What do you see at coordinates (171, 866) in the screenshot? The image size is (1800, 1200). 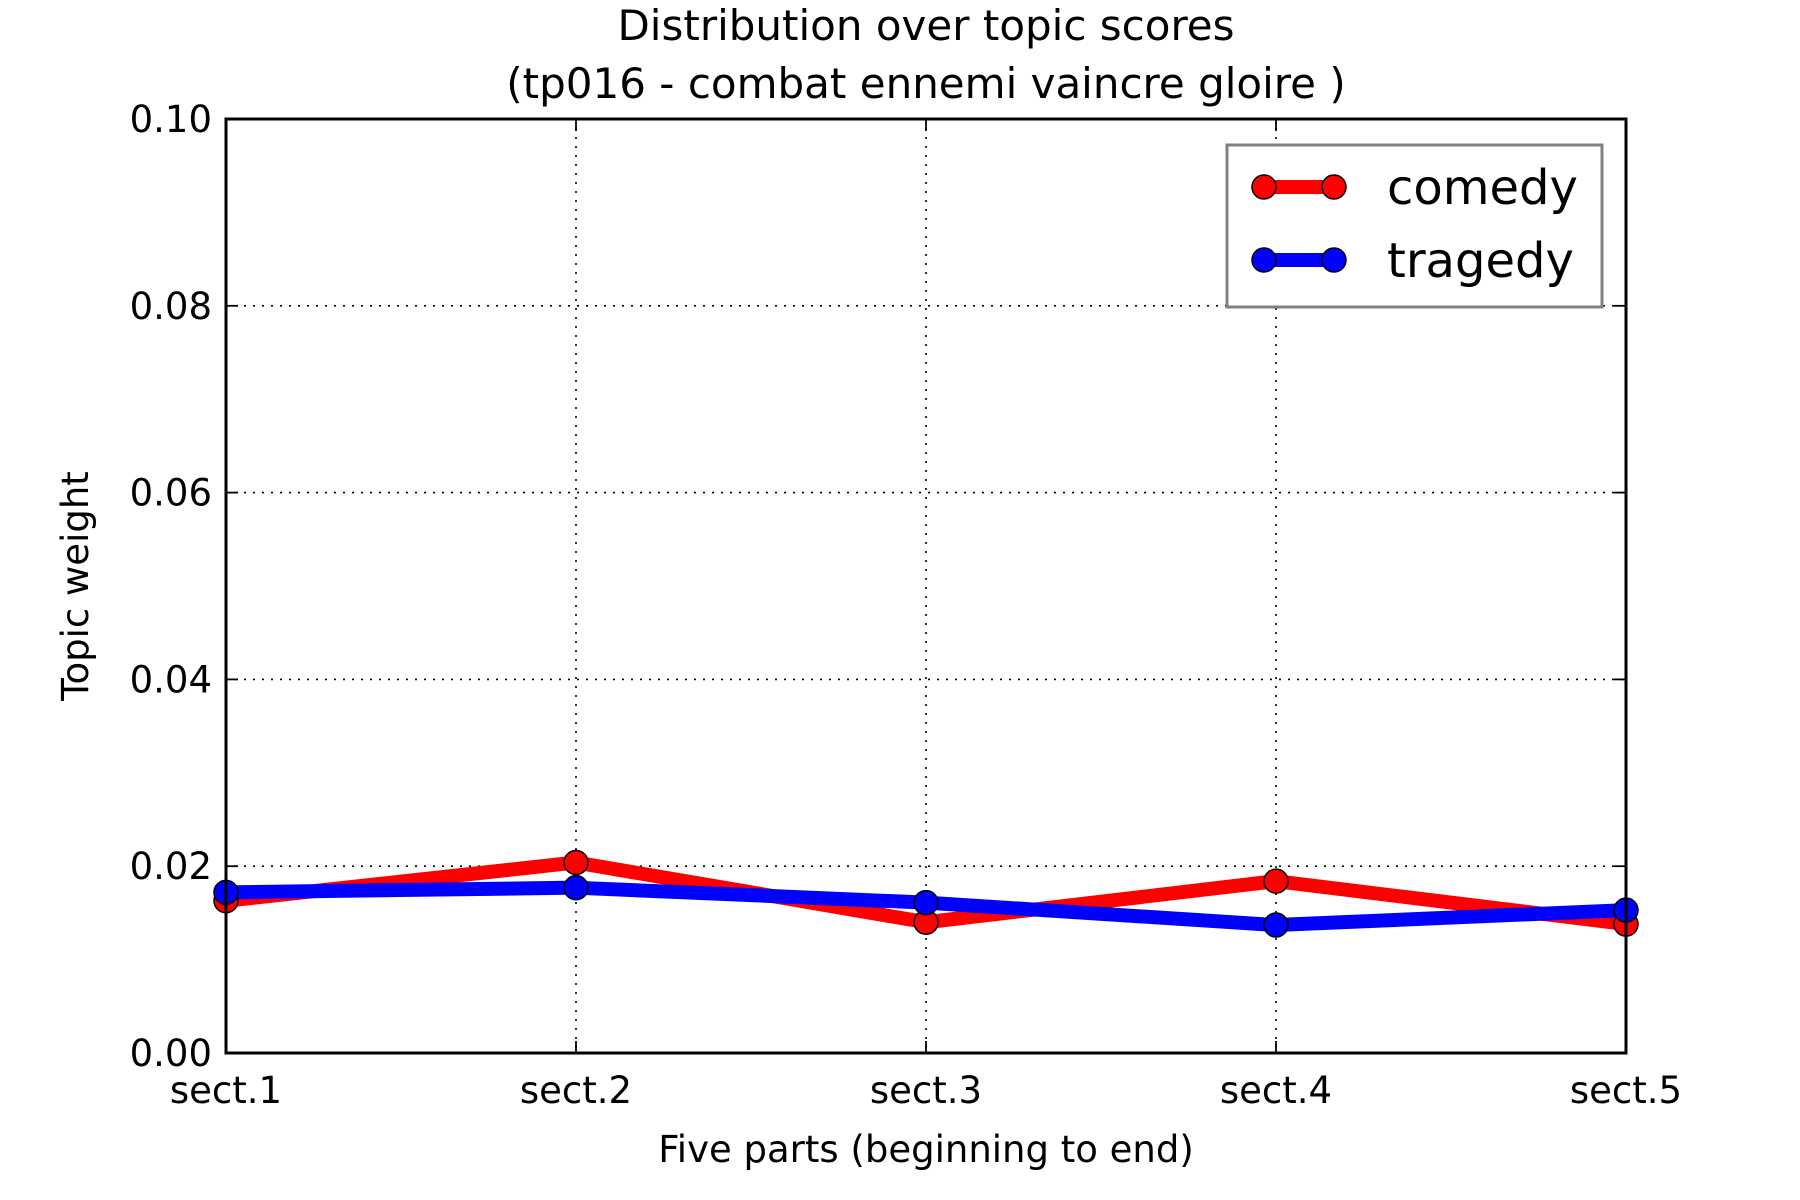 I see `y-tick-label: 0.02` at bounding box center [171, 866].